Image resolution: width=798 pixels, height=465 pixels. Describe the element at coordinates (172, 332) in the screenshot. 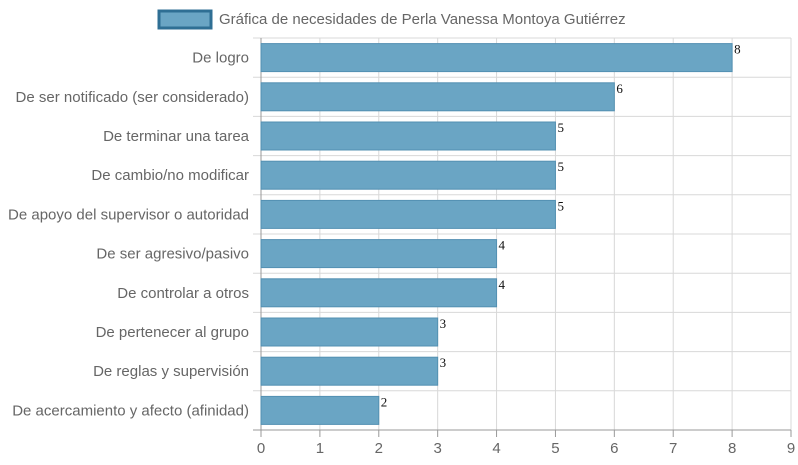

I see `category-label: De pertenecer al grupo` at that location.